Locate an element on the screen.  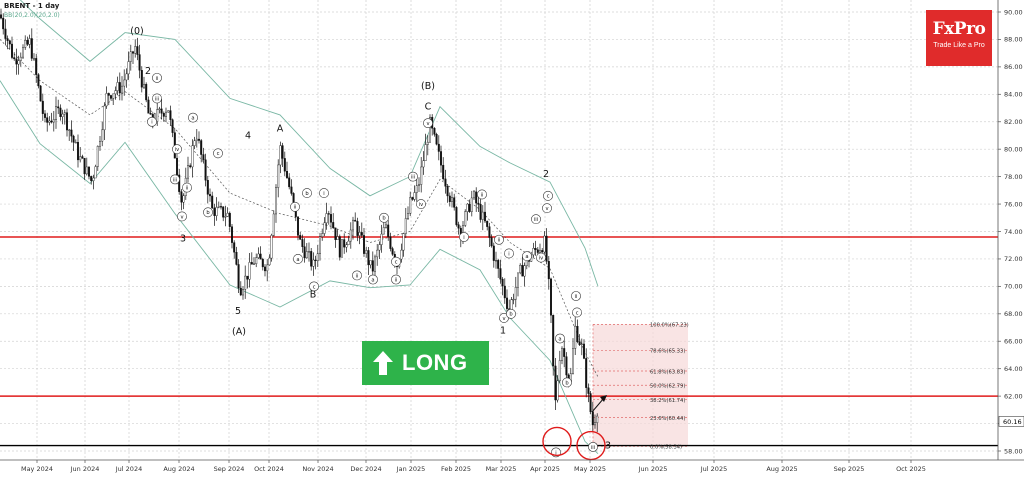
y-tick-label: 64.00 is located at coordinates (1013, 369).